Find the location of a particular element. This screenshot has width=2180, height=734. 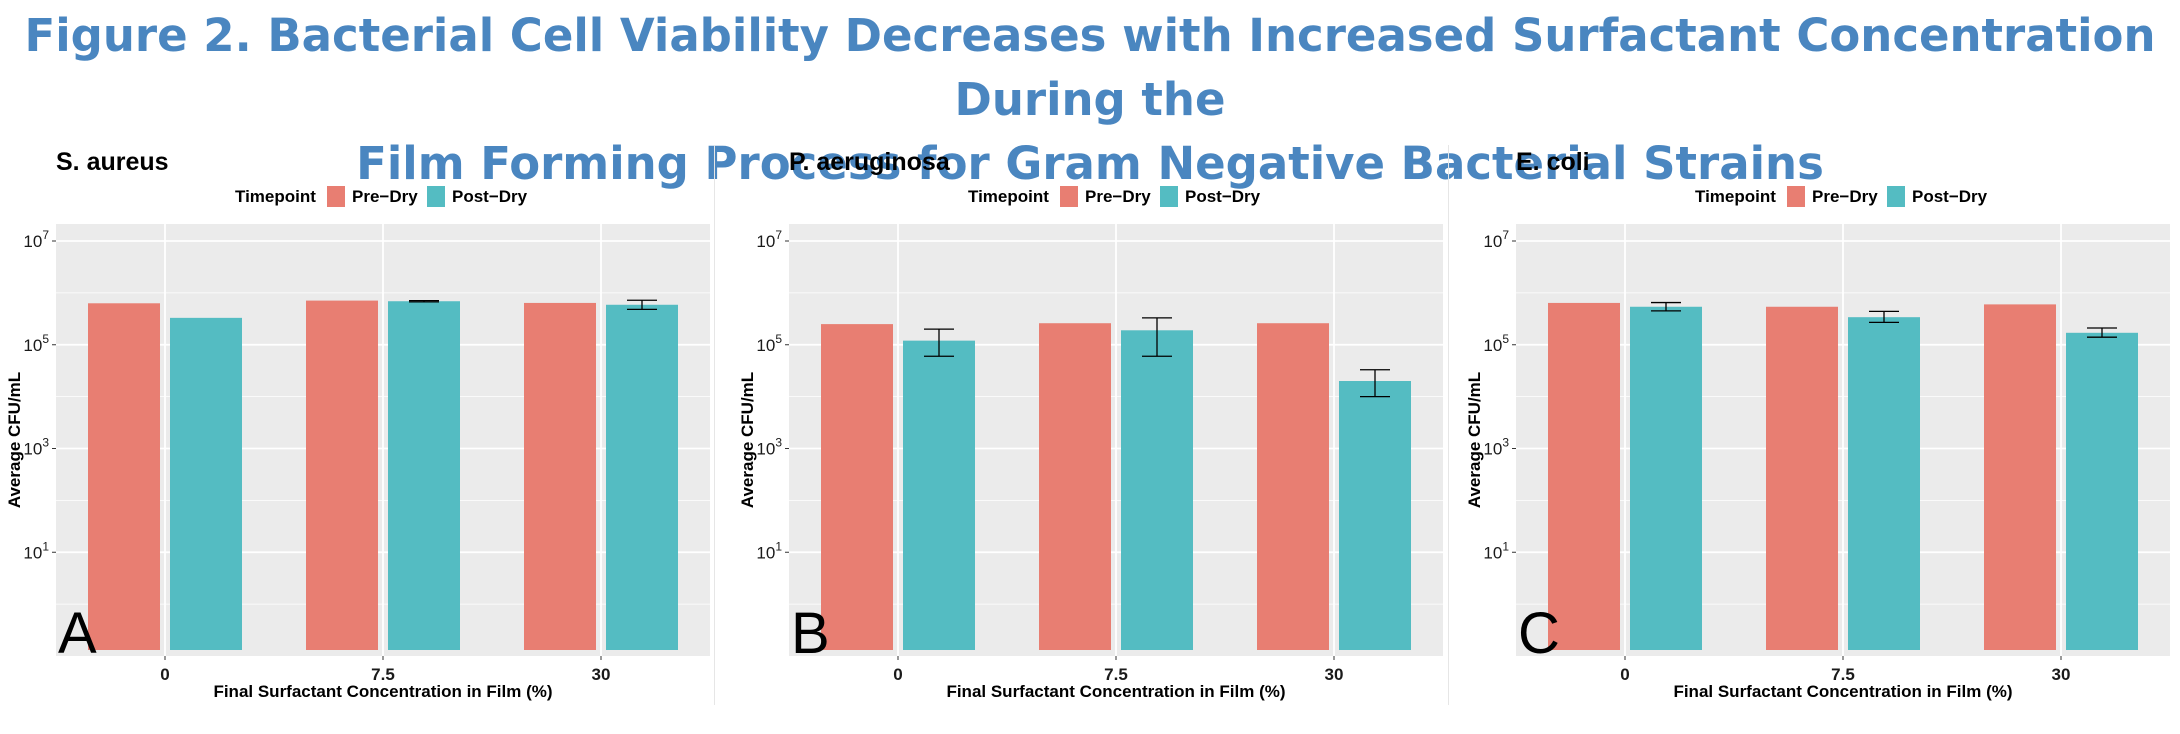

chart-title: E. coli is located at coordinates (1553, 162).